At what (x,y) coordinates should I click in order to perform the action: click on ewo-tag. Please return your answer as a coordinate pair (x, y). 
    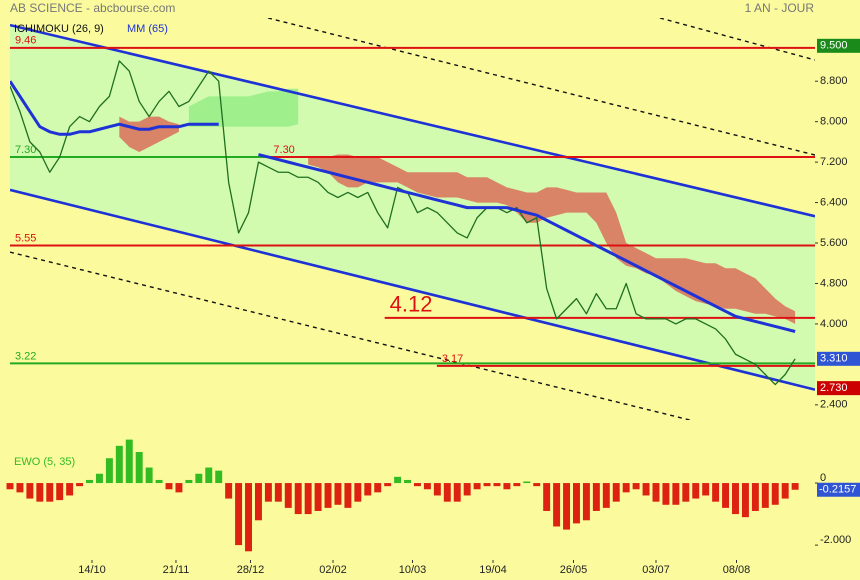
    Looking at the image, I should click on (838, 489).